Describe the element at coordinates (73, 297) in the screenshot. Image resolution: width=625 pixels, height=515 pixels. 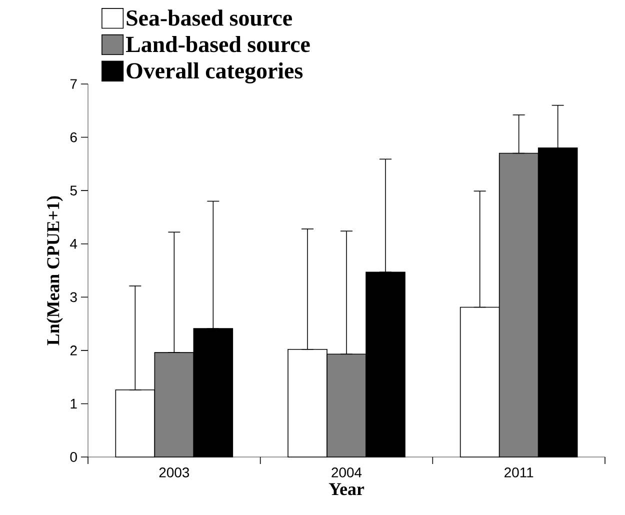
I see `y-tick-label: 3` at that location.